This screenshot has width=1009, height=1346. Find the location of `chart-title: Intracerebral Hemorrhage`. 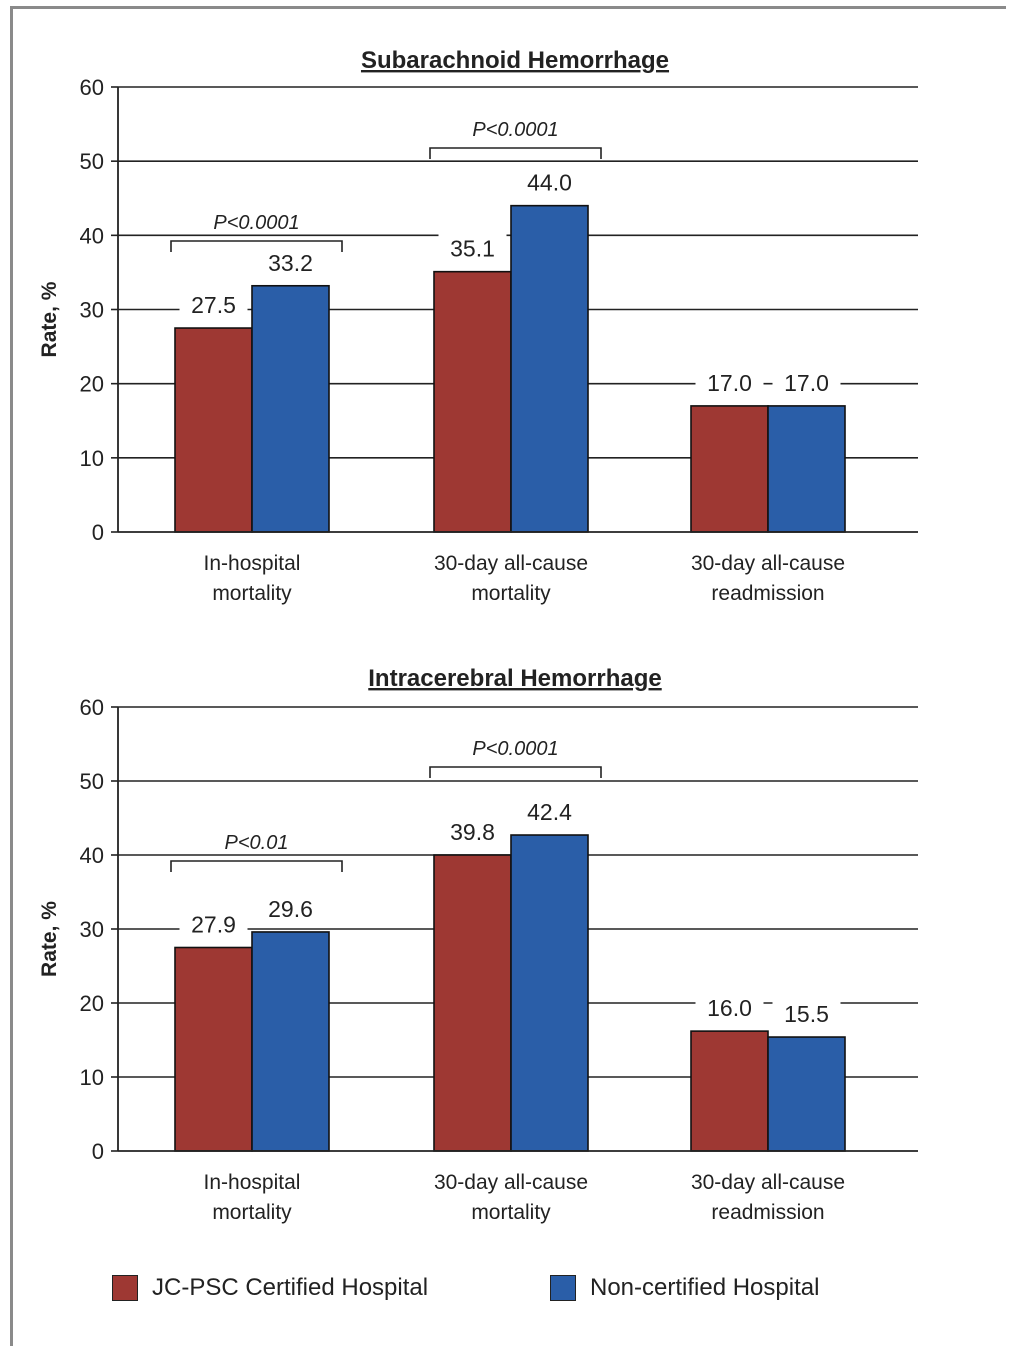

chart-title: Intracerebral Hemorrhage is located at coordinates (514, 678).